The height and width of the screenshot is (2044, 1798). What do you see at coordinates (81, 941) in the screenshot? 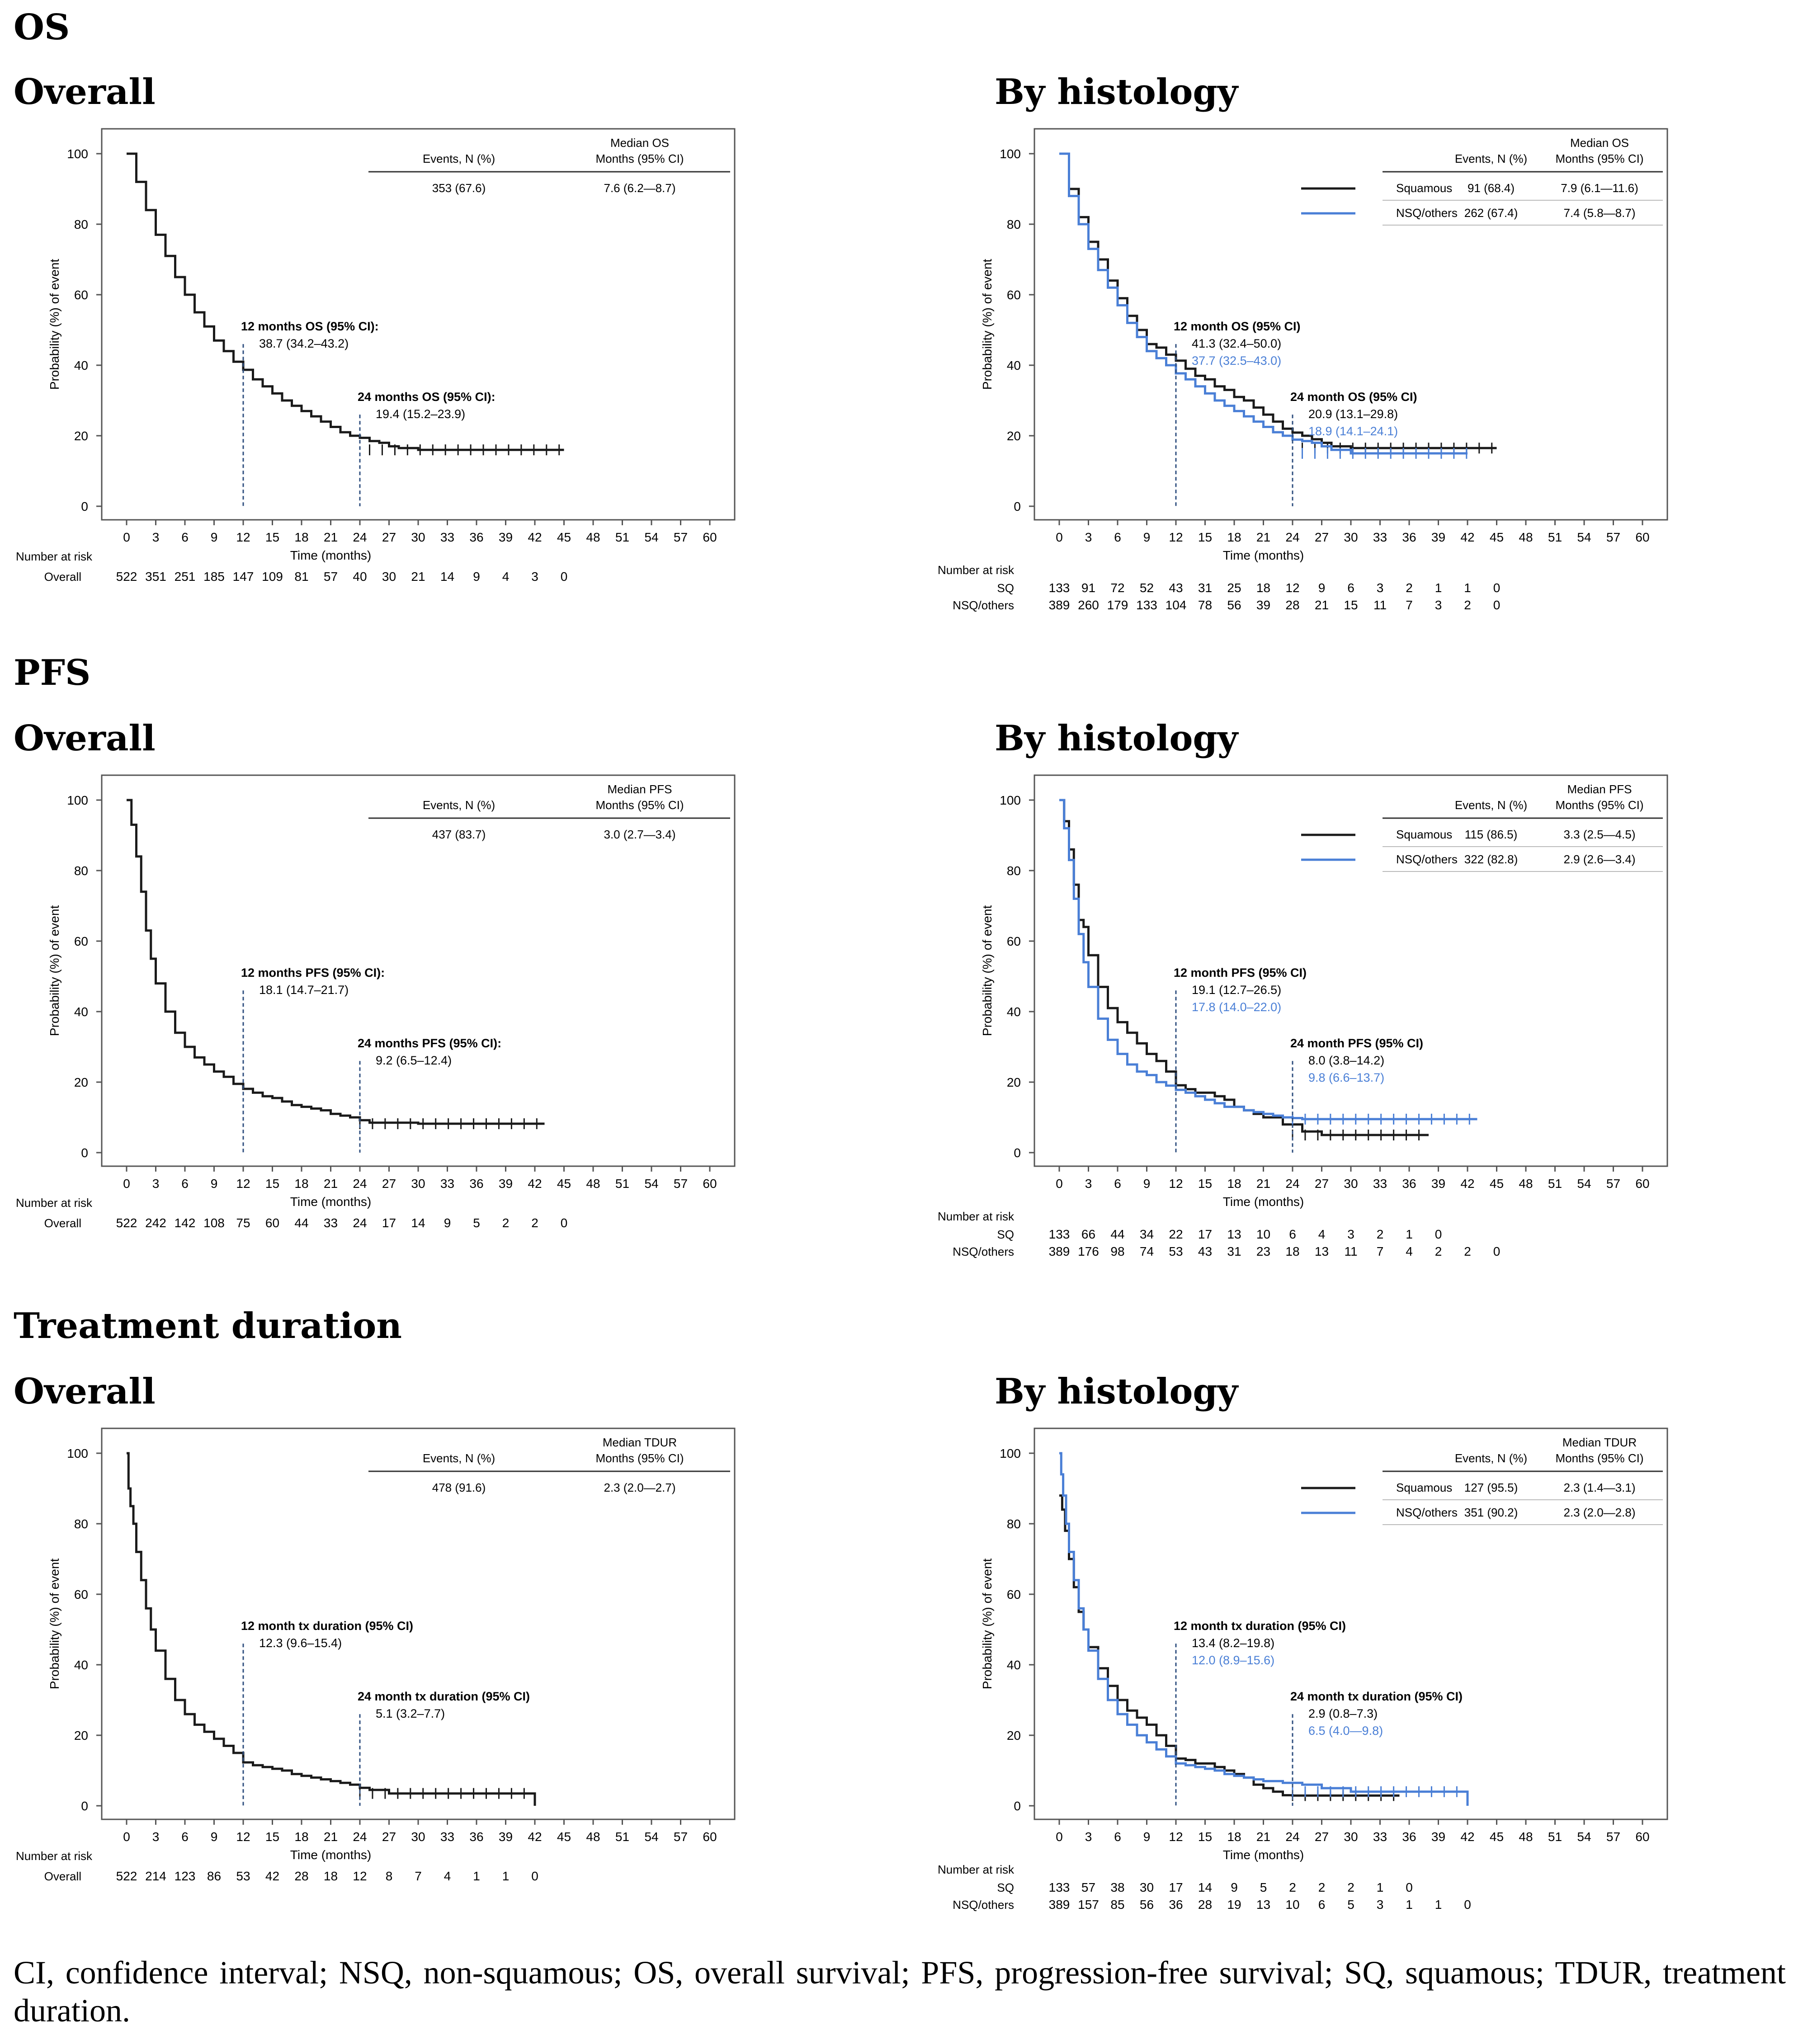
I see `y-tick-label: 60` at bounding box center [81, 941].